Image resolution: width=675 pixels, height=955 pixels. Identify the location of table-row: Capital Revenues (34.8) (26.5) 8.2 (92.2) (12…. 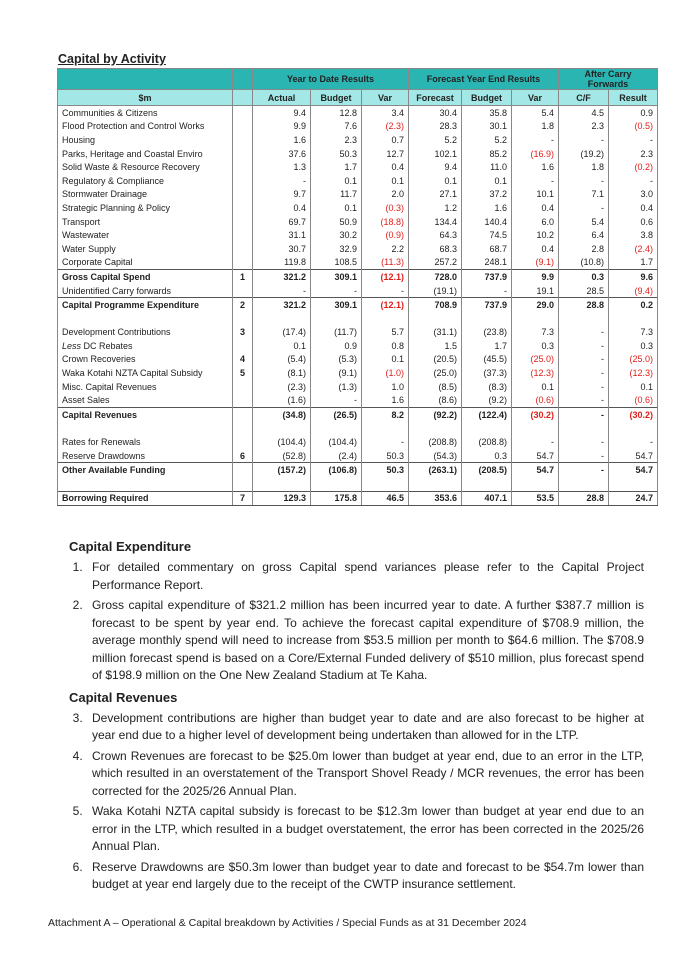
(357, 414).